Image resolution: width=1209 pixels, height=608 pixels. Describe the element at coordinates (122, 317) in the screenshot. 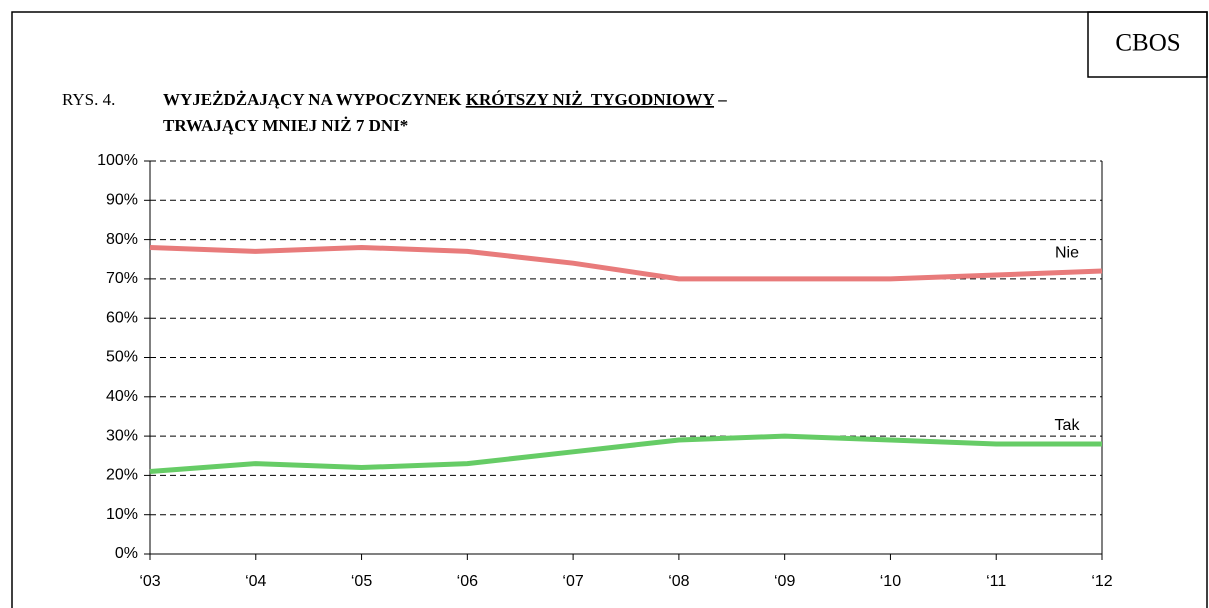

I see `y-tick-label: 60%` at that location.